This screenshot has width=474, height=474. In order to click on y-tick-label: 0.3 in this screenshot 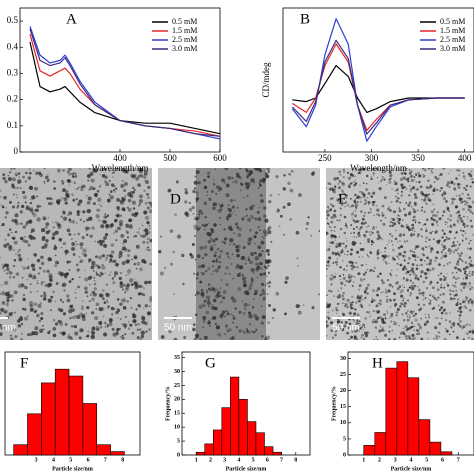, I will do `click(13, 73)`.